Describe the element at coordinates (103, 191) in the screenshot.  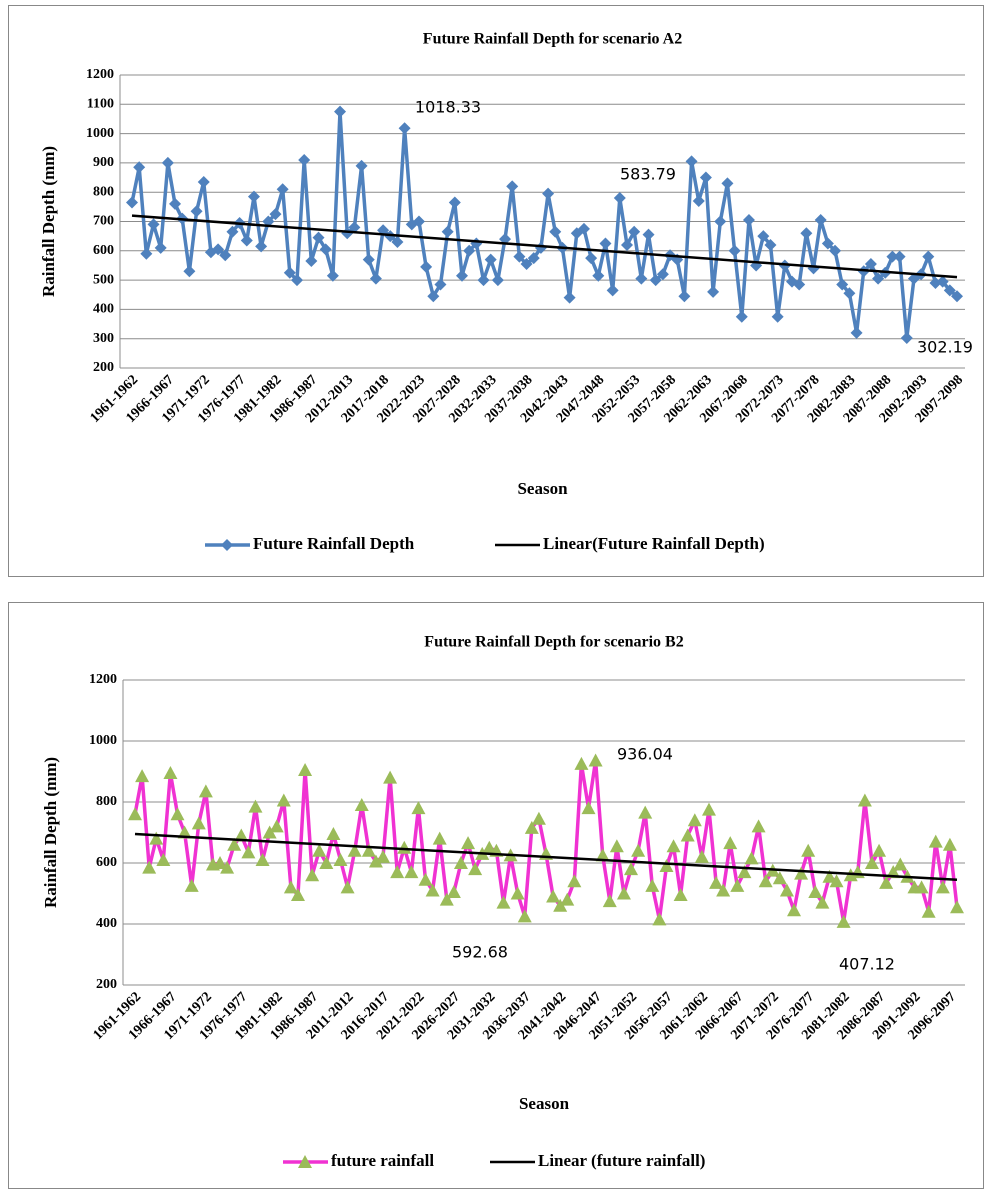
I see `y-tick-label: 800` at that location.